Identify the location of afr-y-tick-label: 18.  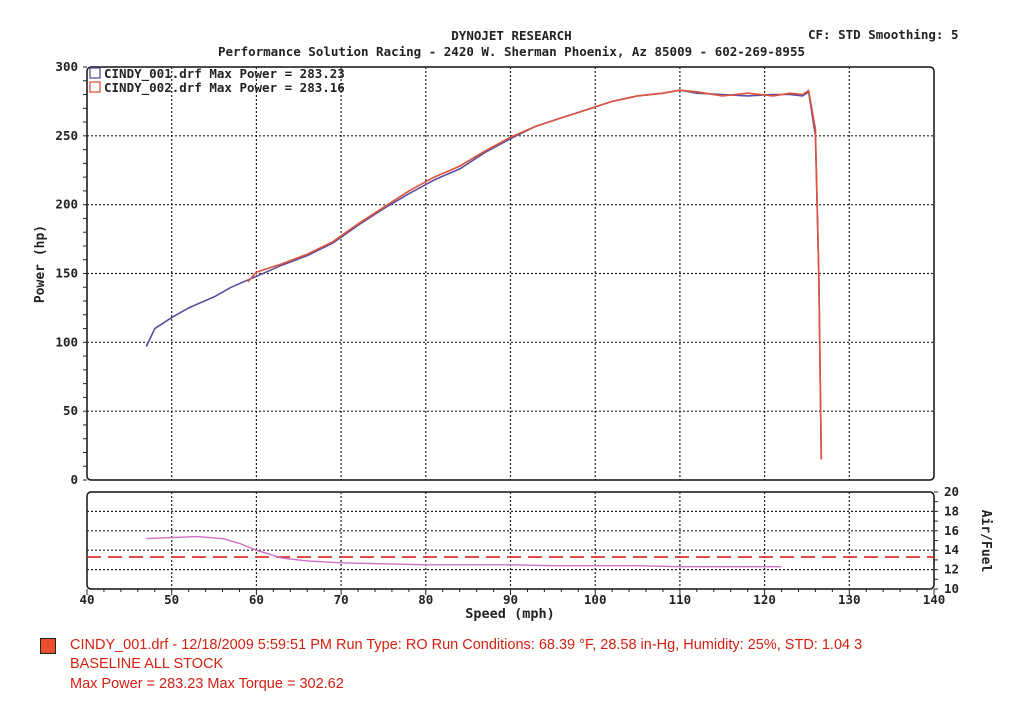
(951, 510).